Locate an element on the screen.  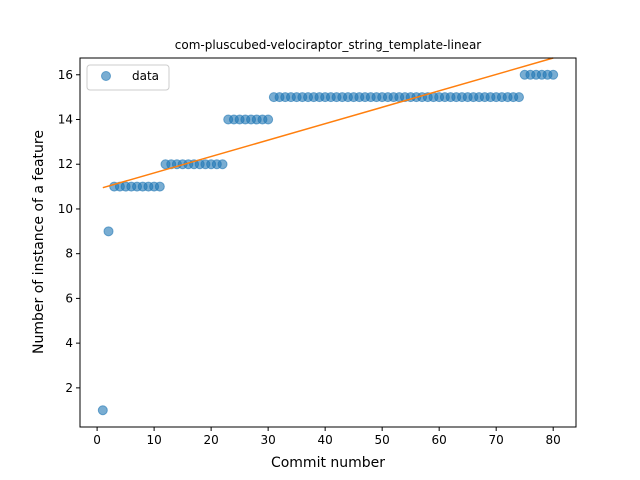
x-tick-label: 20 is located at coordinates (210, 440).